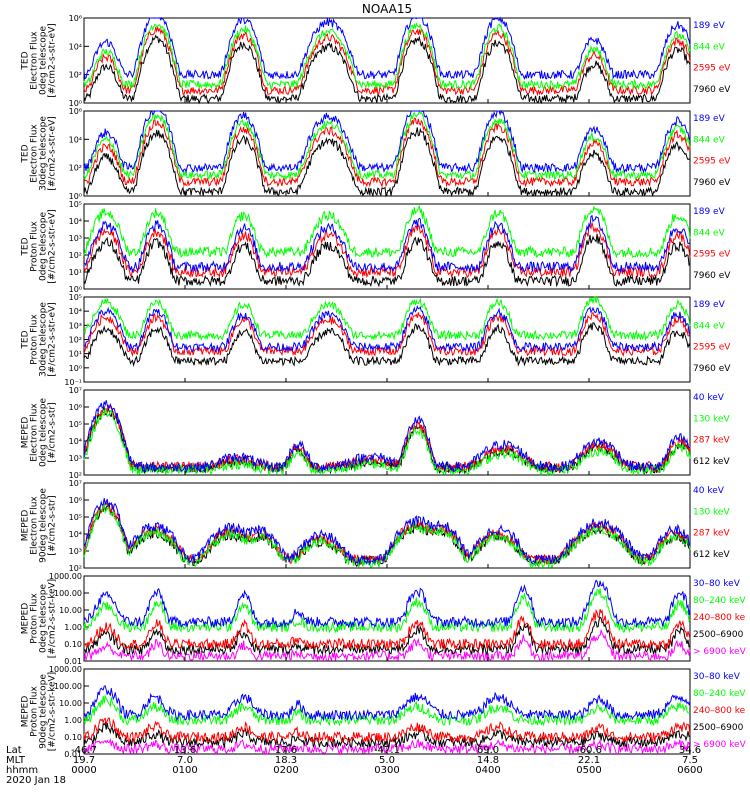 The height and width of the screenshot is (800, 750). Describe the element at coordinates (286, 750) in the screenshot. I see `time-axis-lat-label: 17.6` at that location.